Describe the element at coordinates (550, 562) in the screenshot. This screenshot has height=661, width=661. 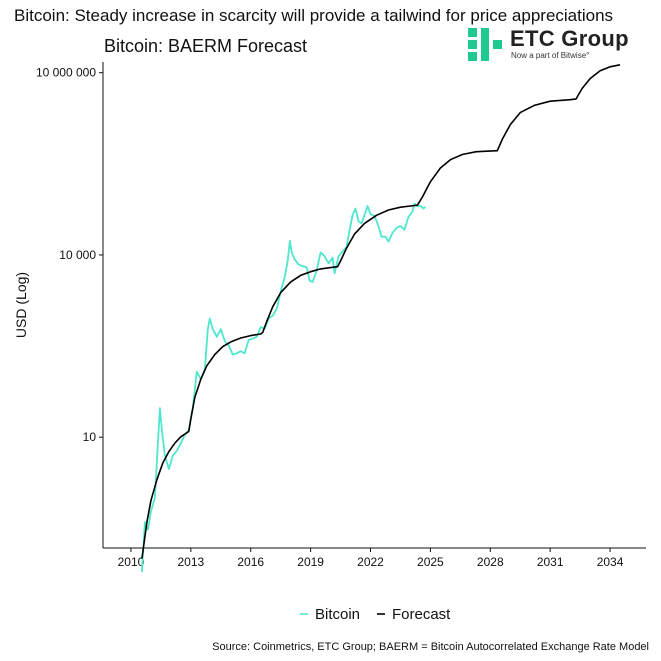
I see `x-tick-label: 2031` at that location.